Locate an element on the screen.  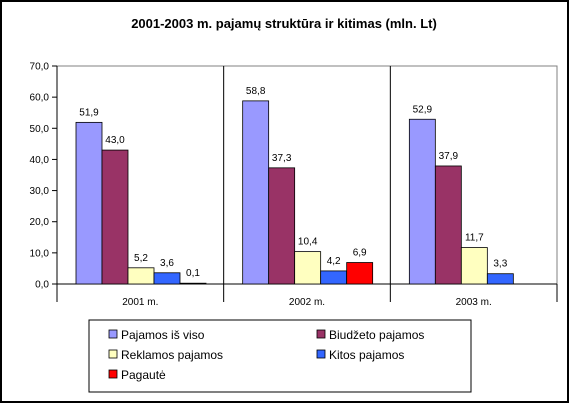
y-tick-label: 40,0 is located at coordinates (40, 160).